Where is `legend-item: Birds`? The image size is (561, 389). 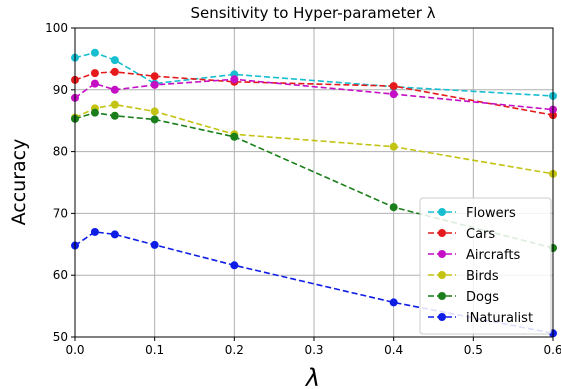
legend-item: Birds is located at coordinates (463, 276).